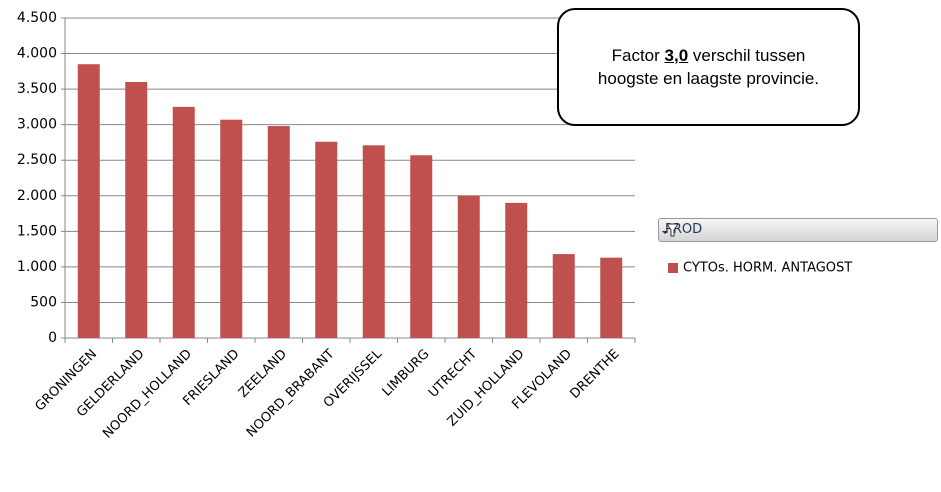 Image resolution: width=941 pixels, height=492 pixels. I want to click on y-tick-label: 4.500, so click(37, 18).